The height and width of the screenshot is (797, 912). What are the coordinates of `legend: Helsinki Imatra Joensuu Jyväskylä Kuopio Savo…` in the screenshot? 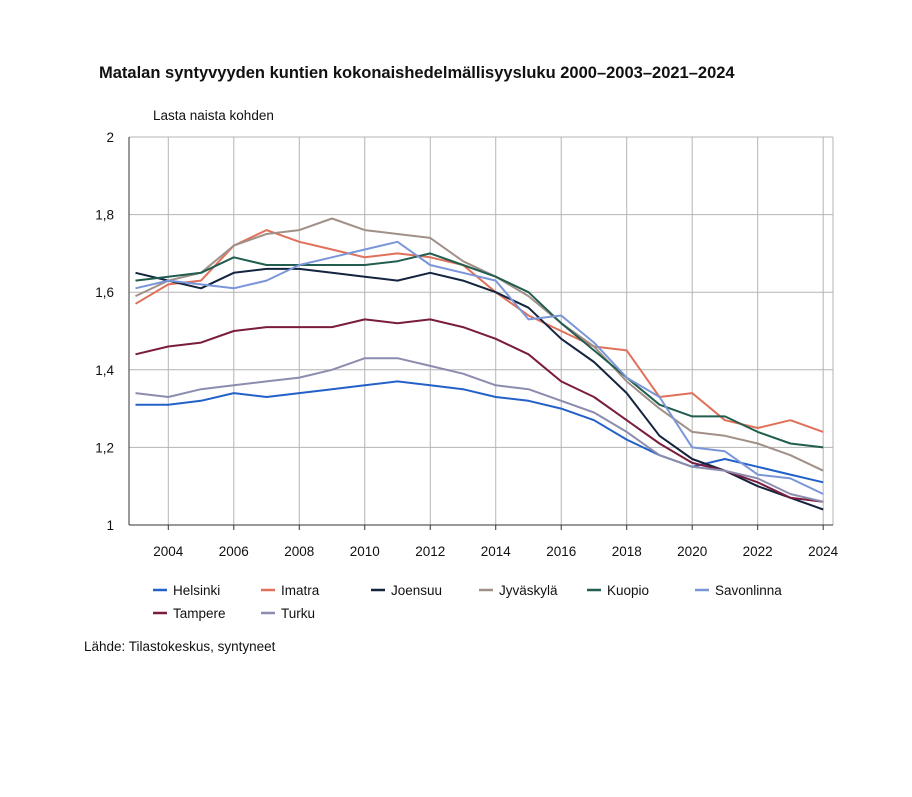 It's located at (467, 602).